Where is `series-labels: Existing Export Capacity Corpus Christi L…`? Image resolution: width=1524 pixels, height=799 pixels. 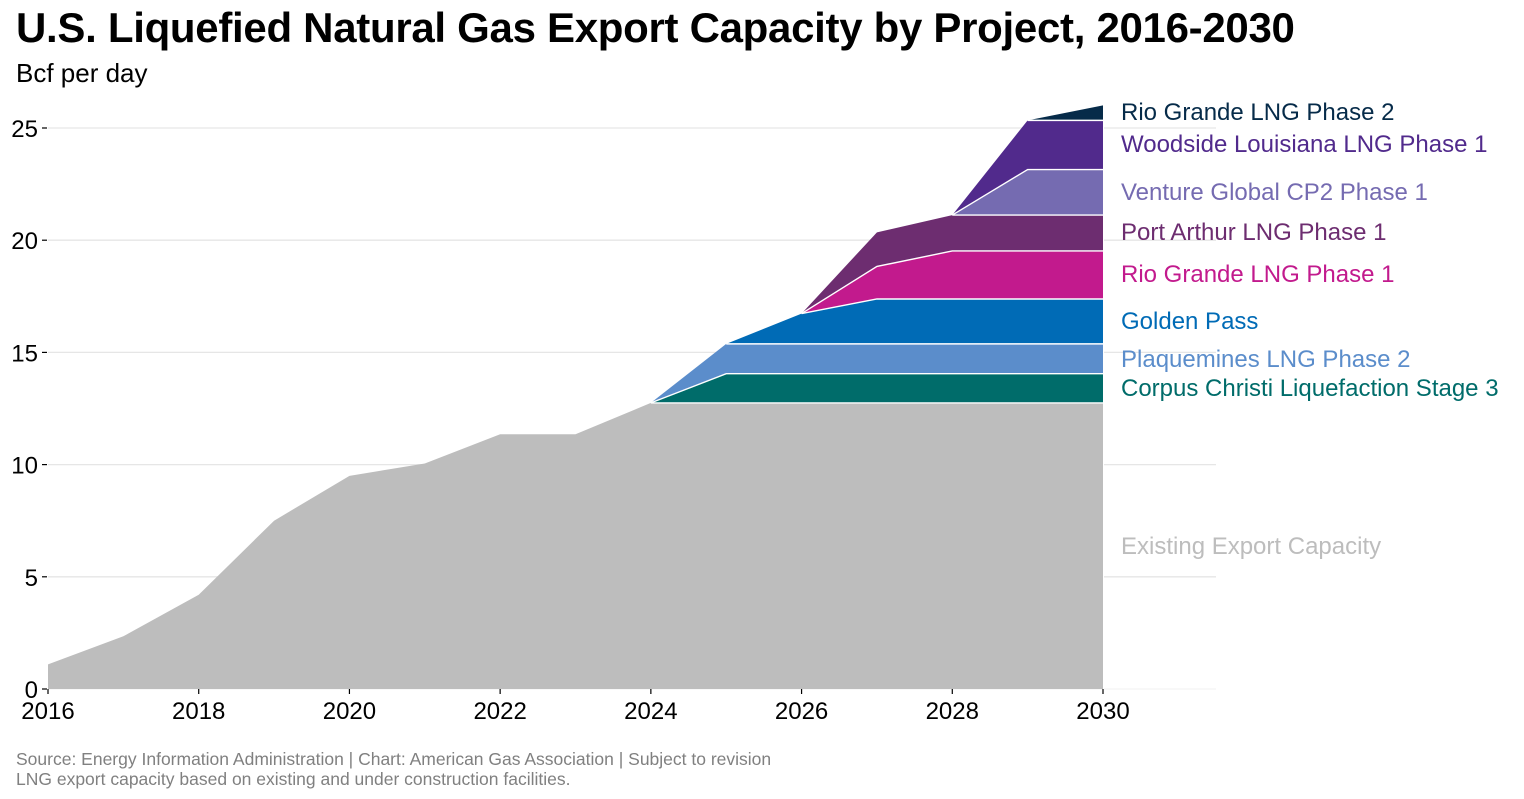
series-labels: Existing Export Capacity Corpus Christi L… is located at coordinates (1310, 329).